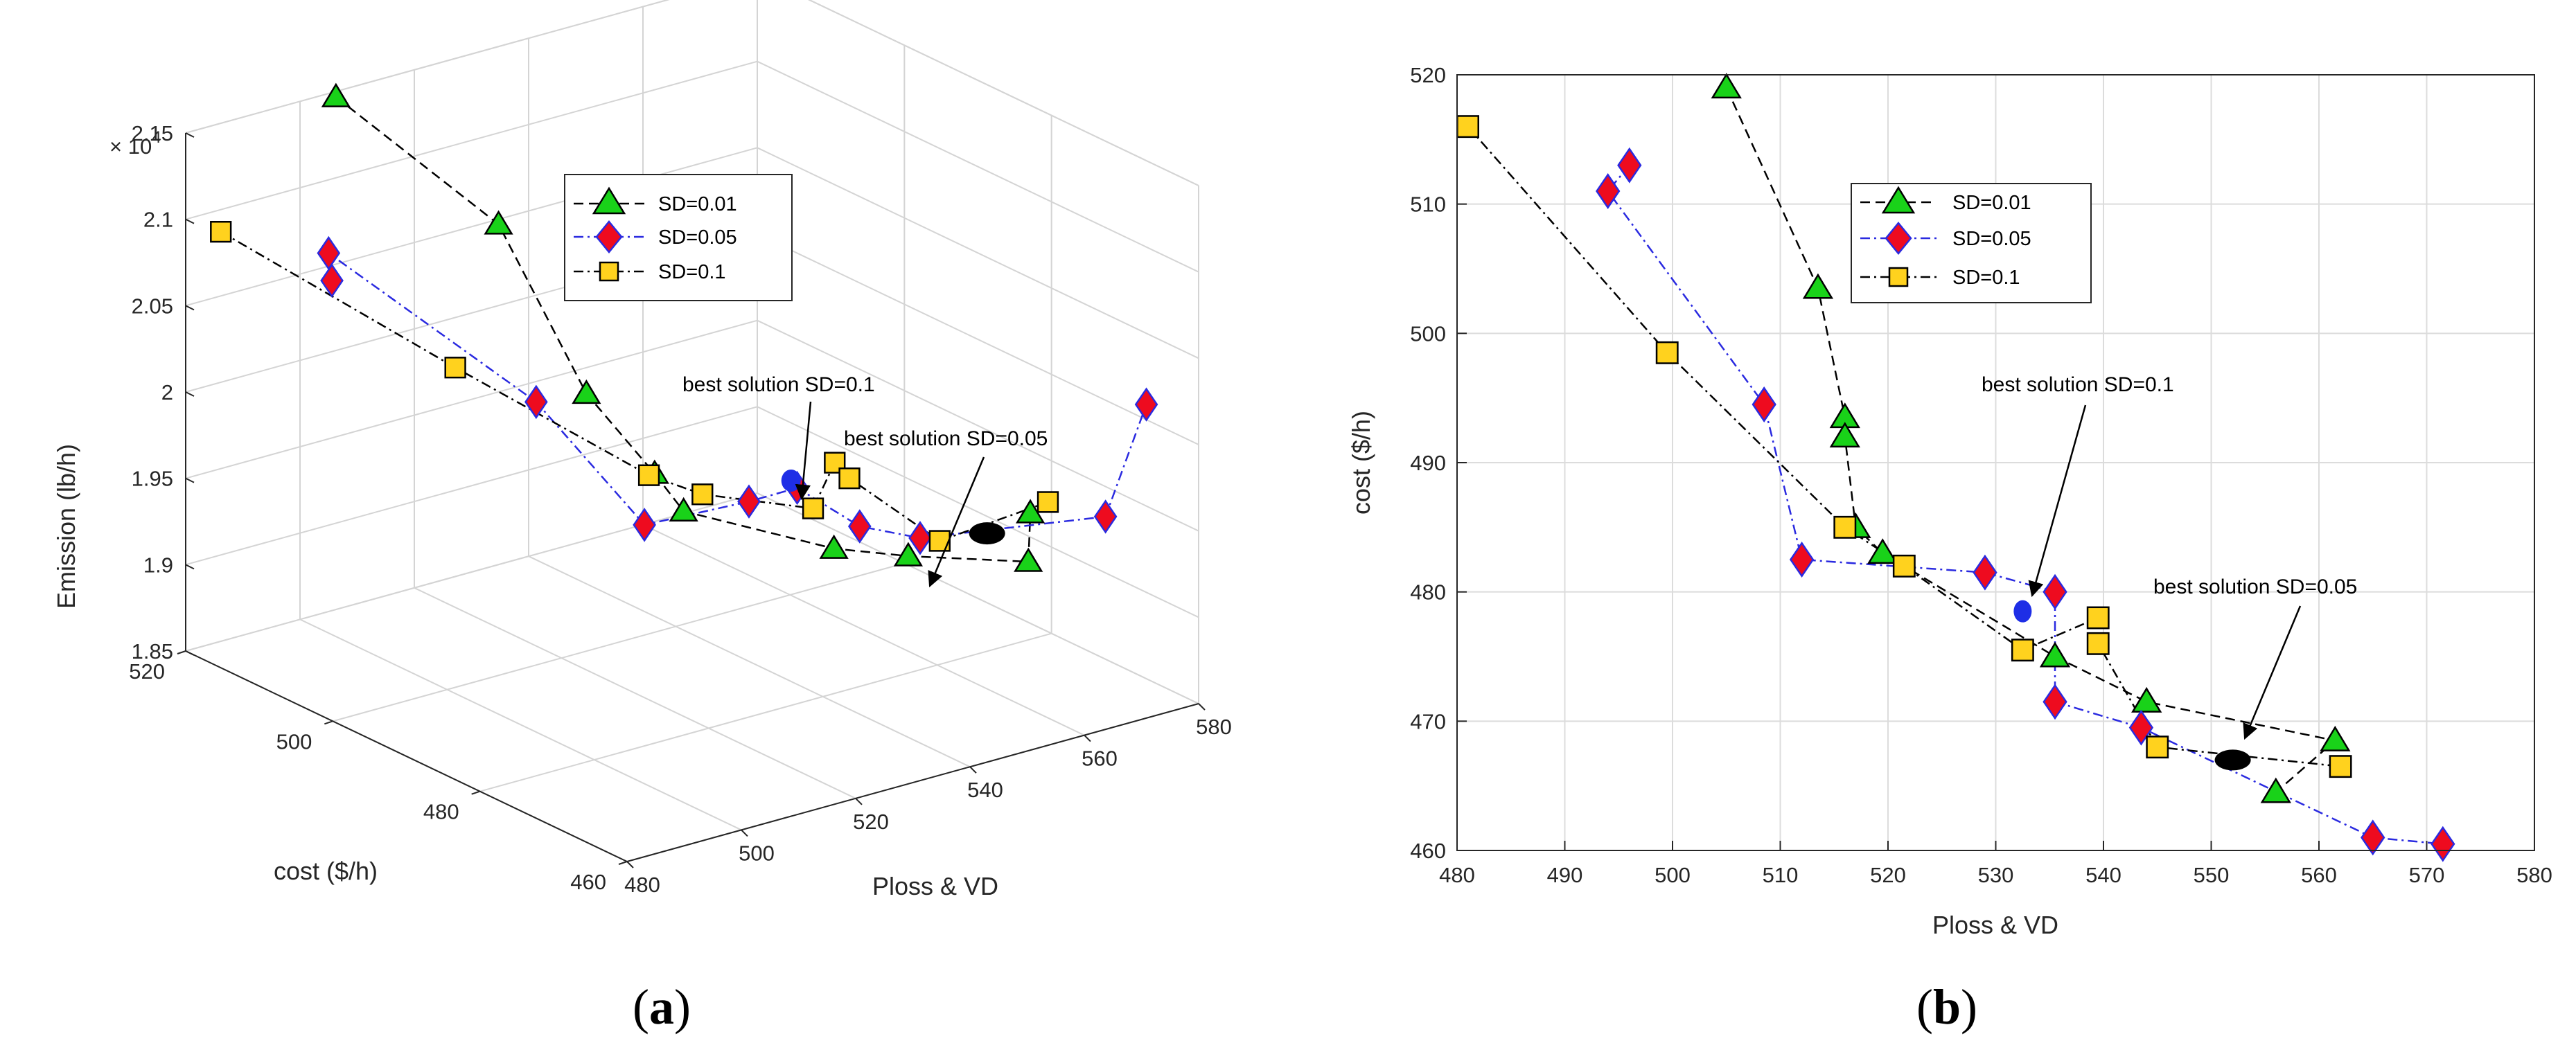  What do you see at coordinates (1100, 759) in the screenshot?
I see `chart-a-xtick-label: 560` at bounding box center [1100, 759].